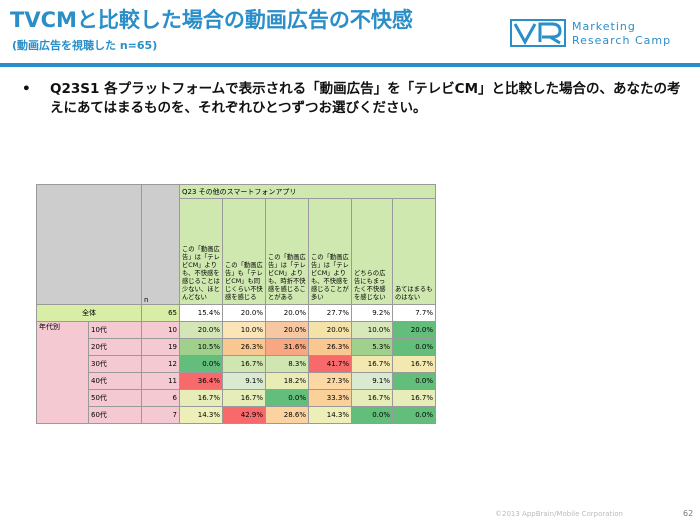  Describe the element at coordinates (160, 381) in the screenshot. I see `row-n: 11` at that location.